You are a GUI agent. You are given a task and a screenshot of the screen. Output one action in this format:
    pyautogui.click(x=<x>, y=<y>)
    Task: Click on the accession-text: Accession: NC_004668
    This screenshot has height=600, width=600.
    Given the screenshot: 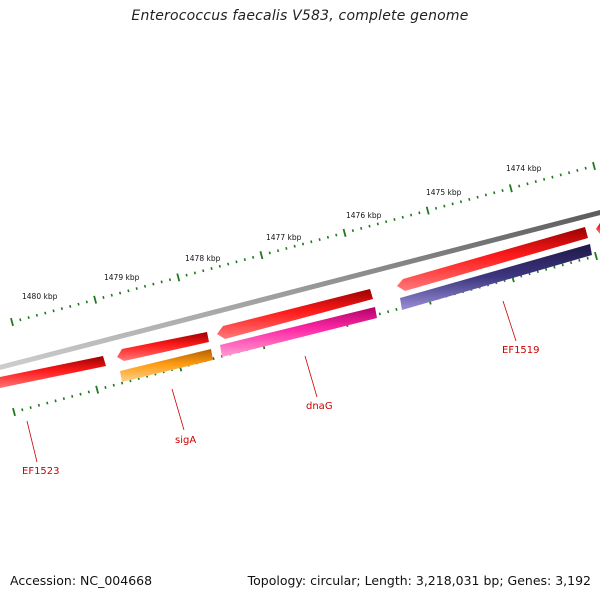 What is the action you would take?
    pyautogui.click(x=81, y=580)
    